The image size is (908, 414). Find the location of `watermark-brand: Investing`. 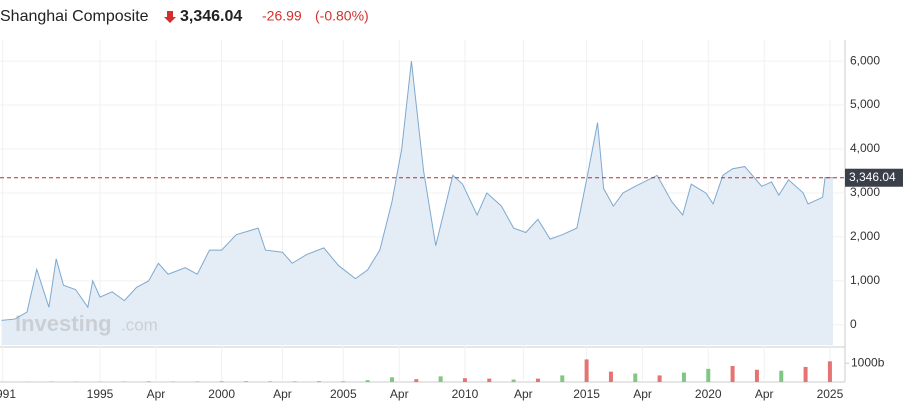

watermark-brand: Investing is located at coordinates (63, 323).